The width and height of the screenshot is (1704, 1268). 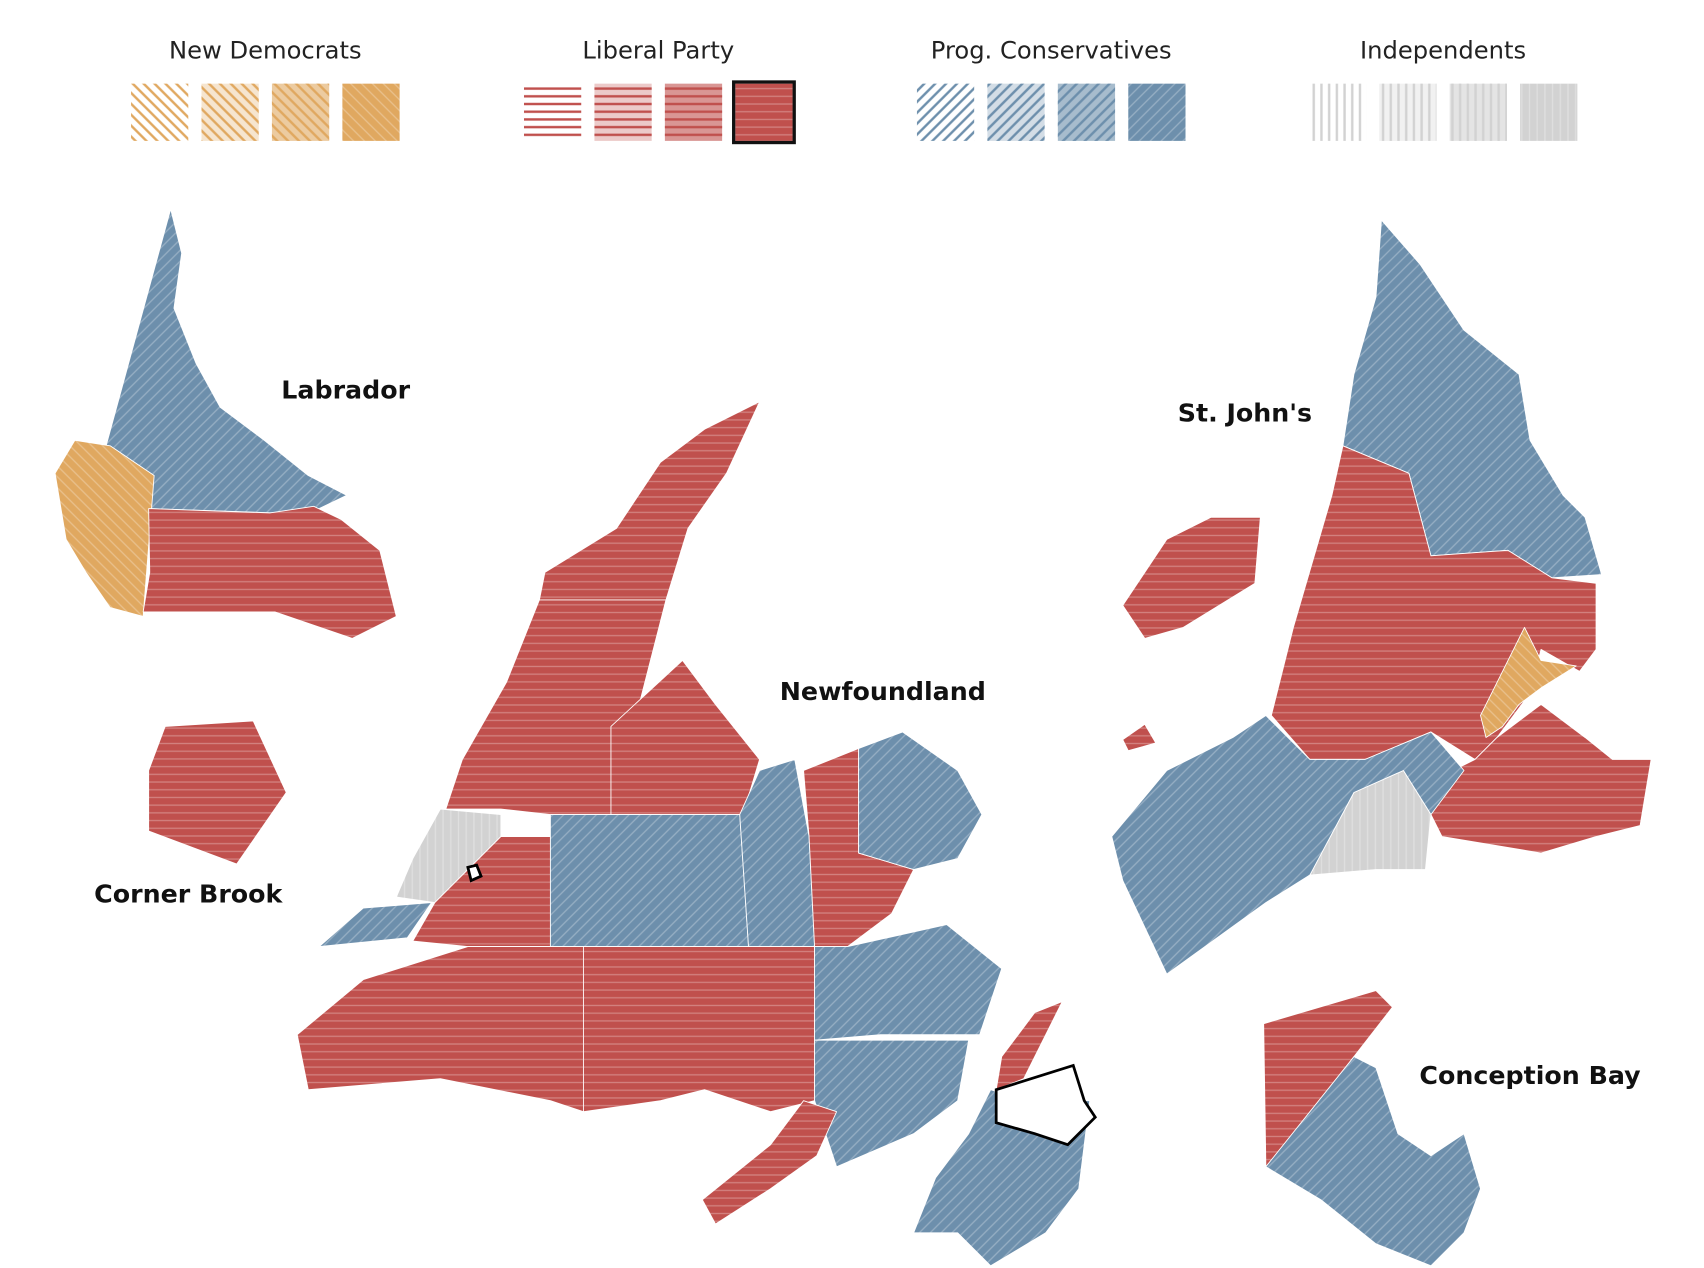 What do you see at coordinates (265, 50) in the screenshot?
I see `legend-title: New Democrats` at bounding box center [265, 50].